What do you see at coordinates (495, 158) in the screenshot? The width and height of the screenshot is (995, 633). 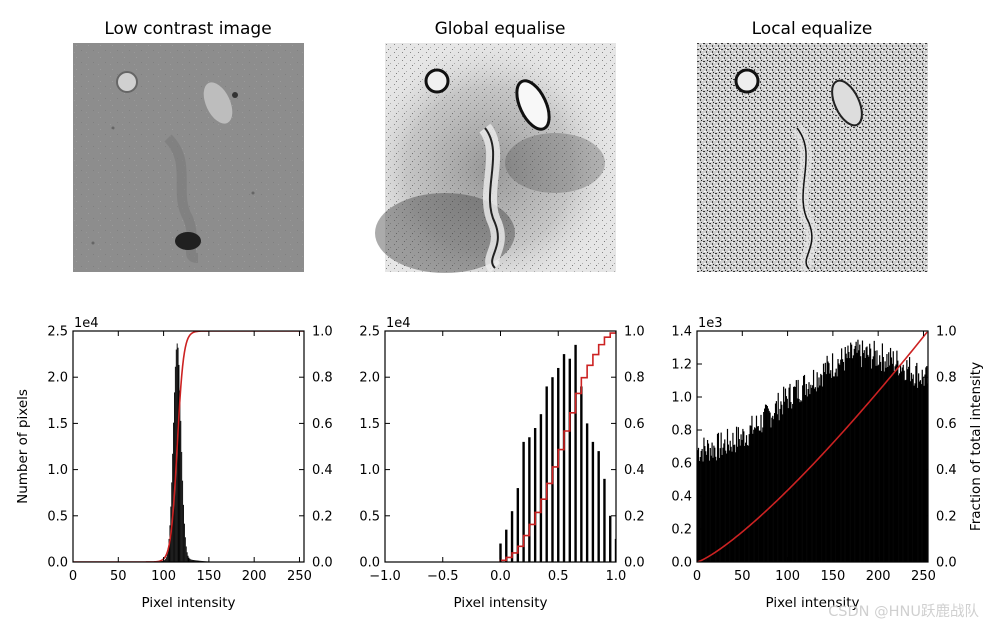 I see `global-equalised-image` at bounding box center [495, 158].